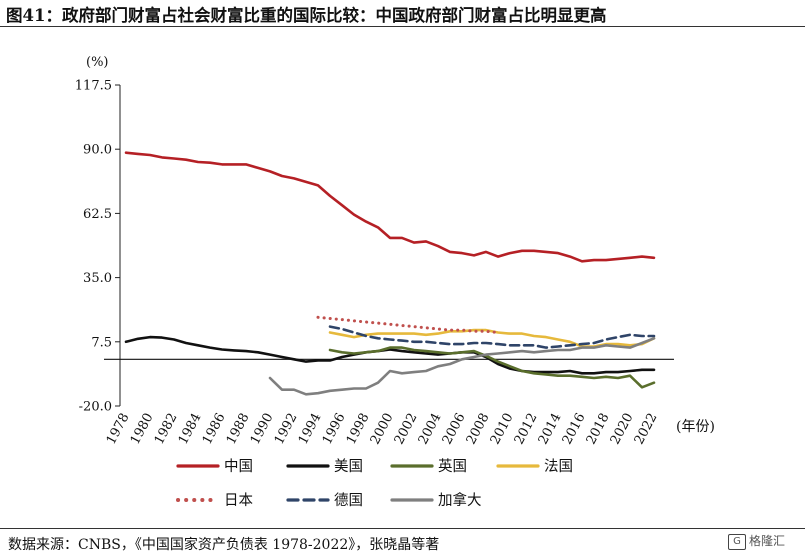 Image resolution: width=805 pixels, height=555 pixels. What do you see at coordinates (646, 429) in the screenshot?
I see `x-tick-label: 2022` at bounding box center [646, 429].